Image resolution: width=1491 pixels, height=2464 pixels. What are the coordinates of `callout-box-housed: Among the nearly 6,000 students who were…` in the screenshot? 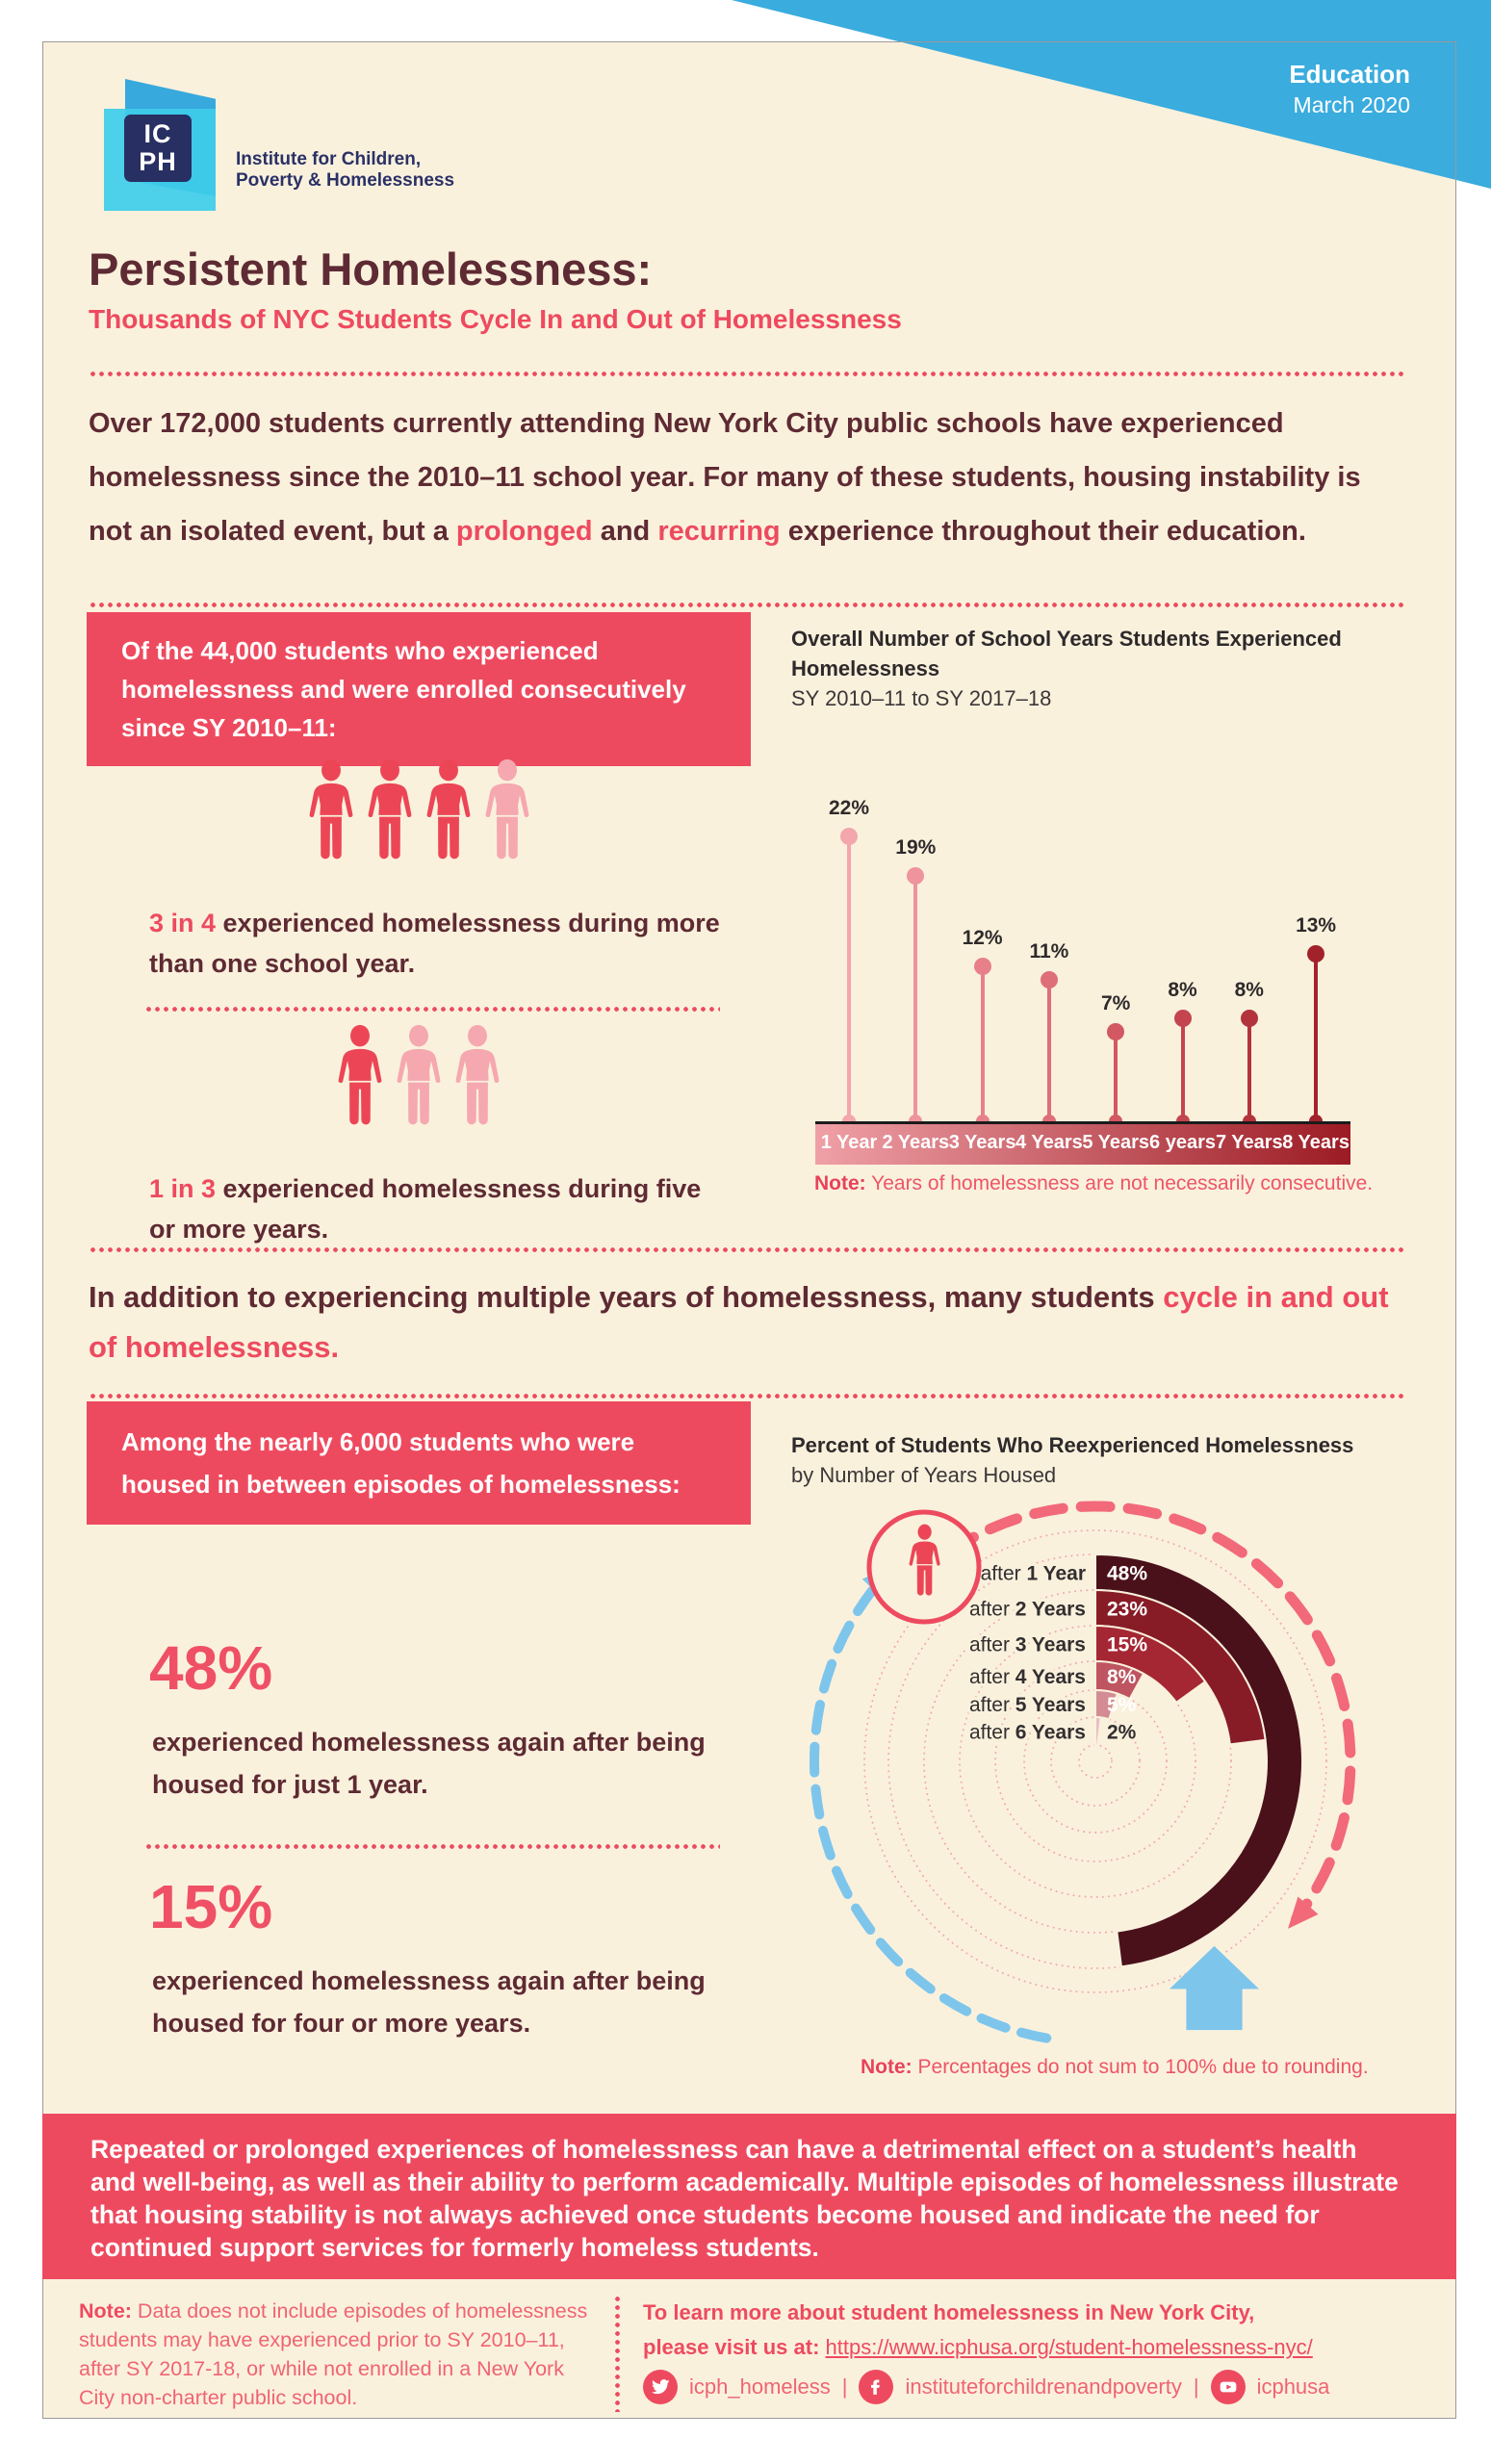 It's located at (419, 1463).